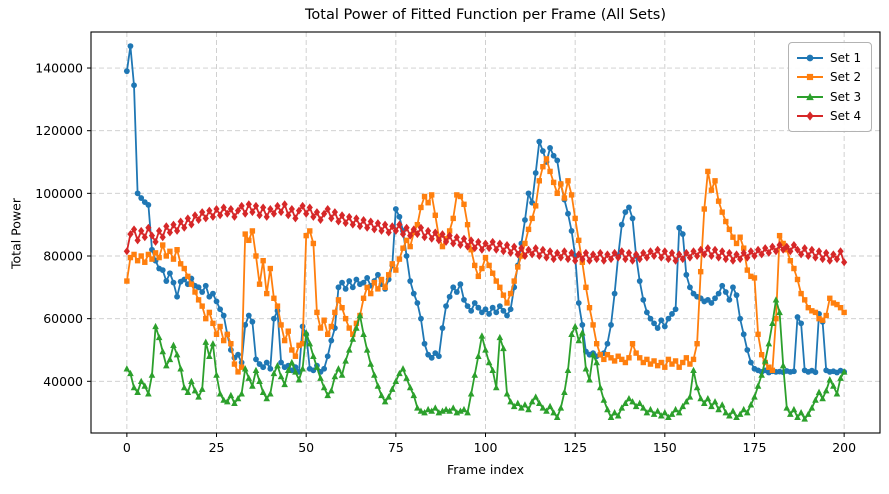  What do you see at coordinates (665, 447) in the screenshot?
I see `svg-text: 150` at bounding box center [665, 447].